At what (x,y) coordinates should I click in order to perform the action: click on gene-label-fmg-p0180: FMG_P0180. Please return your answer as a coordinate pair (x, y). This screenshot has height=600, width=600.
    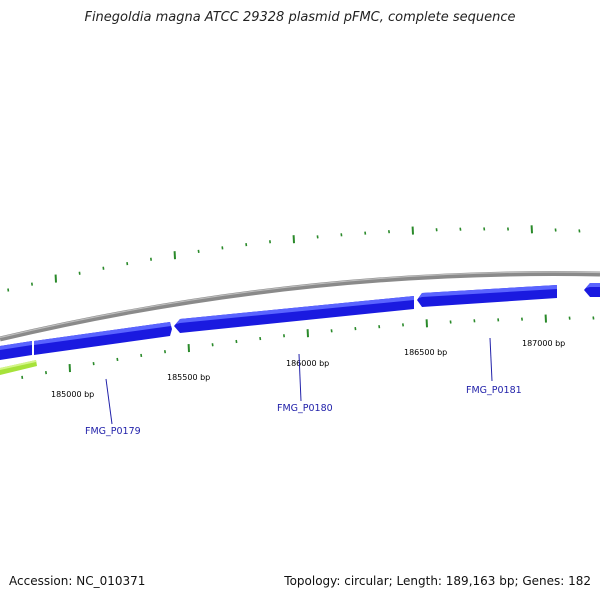
    Looking at the image, I should click on (305, 408).